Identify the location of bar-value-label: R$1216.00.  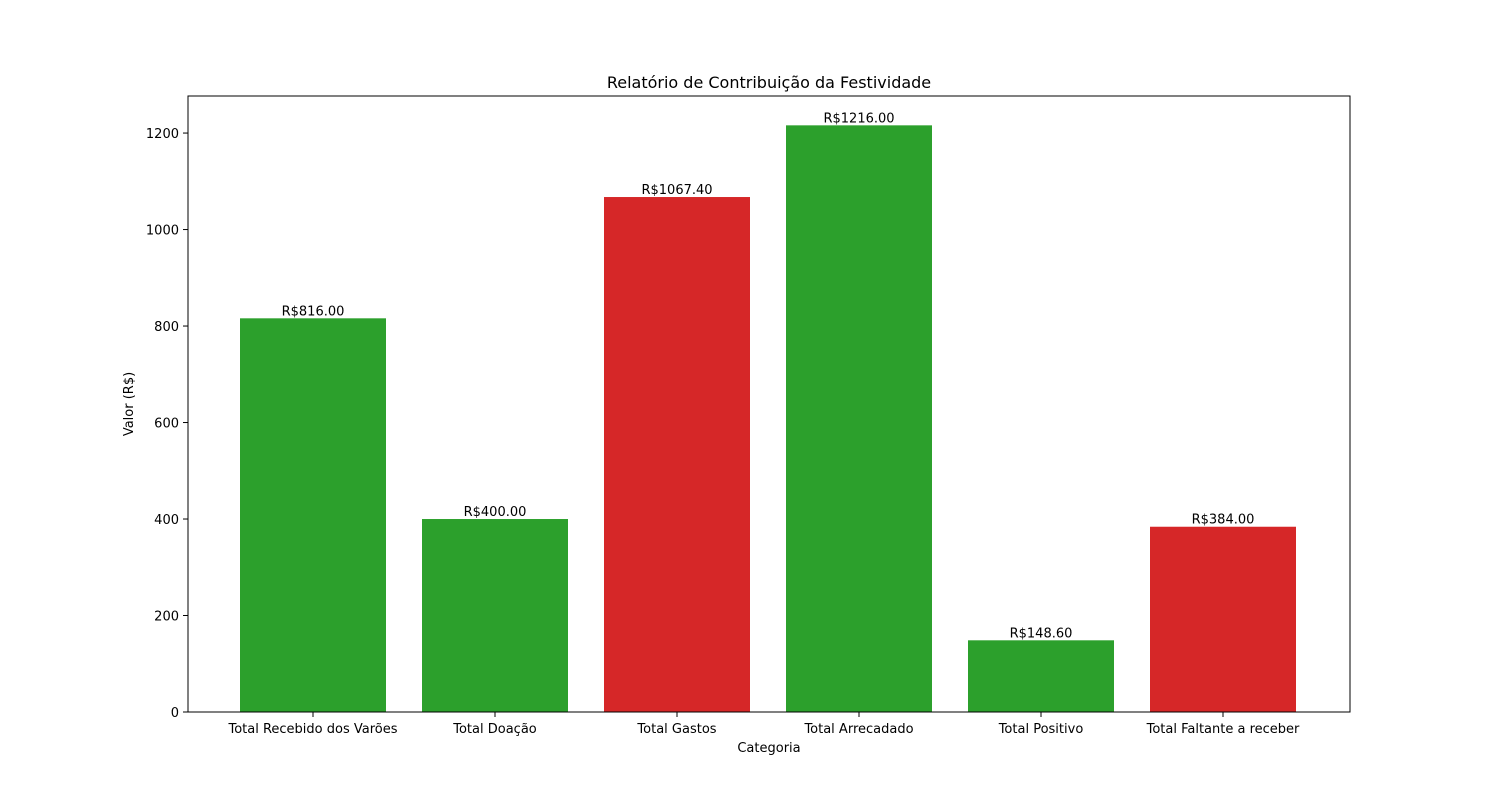
(858, 118).